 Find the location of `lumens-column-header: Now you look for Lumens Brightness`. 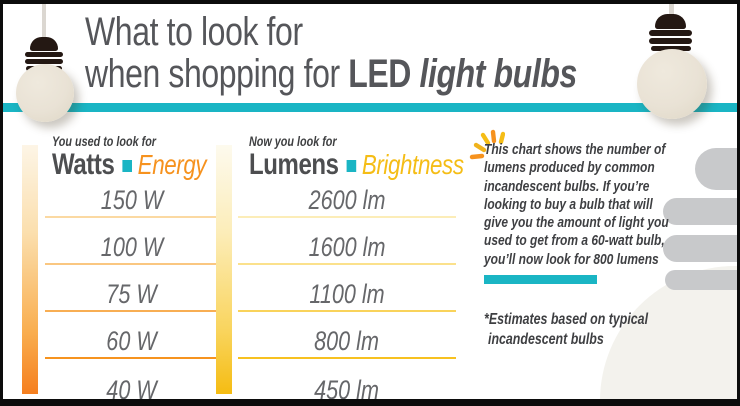

lumens-column-header: Now you look for Lumens Brightness is located at coordinates (383, 157).